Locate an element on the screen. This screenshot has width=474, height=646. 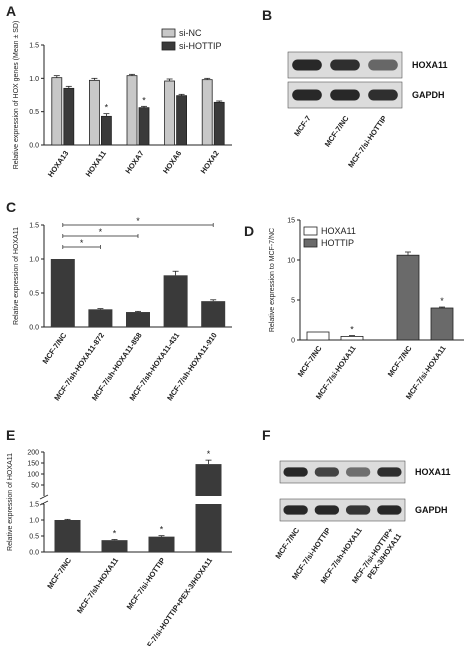
panel-d-y-tick-label: 10 is located at coordinates (291, 261).